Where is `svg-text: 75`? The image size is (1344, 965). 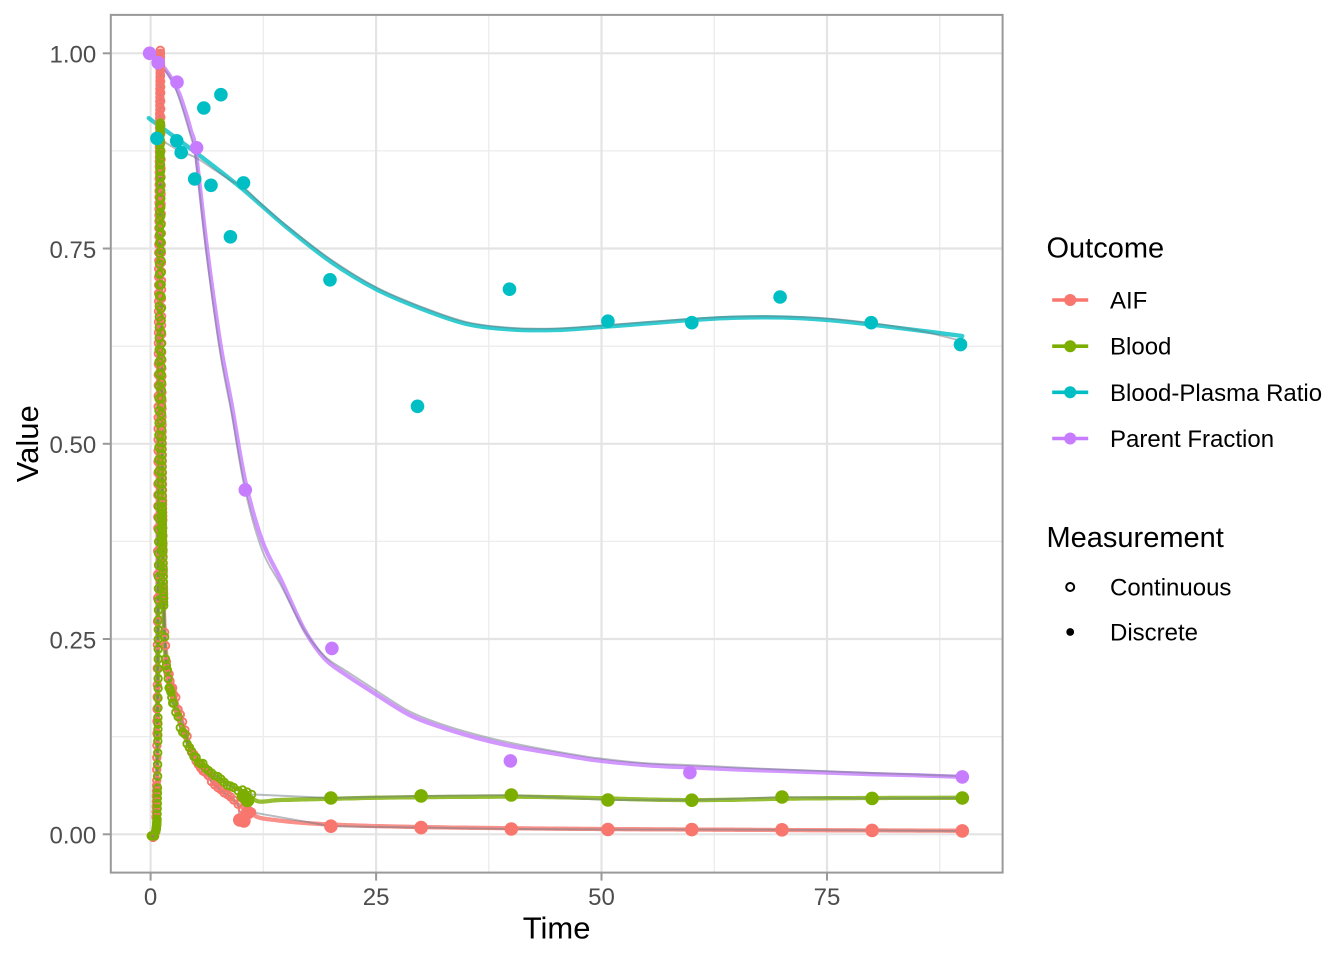
svg-text: 75 is located at coordinates (827, 897).